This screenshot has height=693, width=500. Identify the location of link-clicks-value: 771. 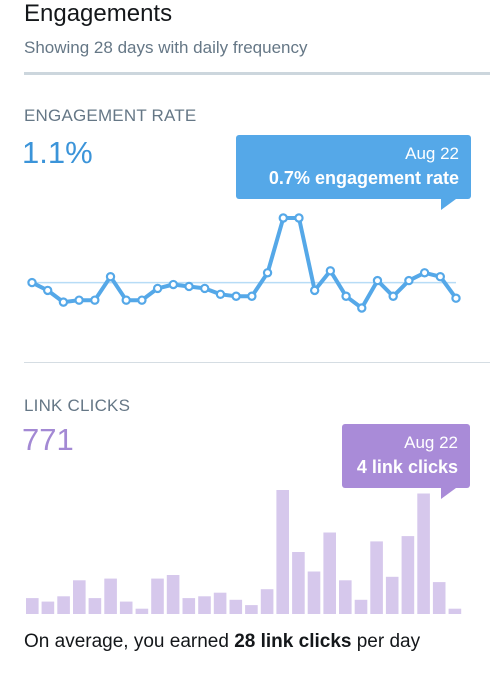
(48, 439).